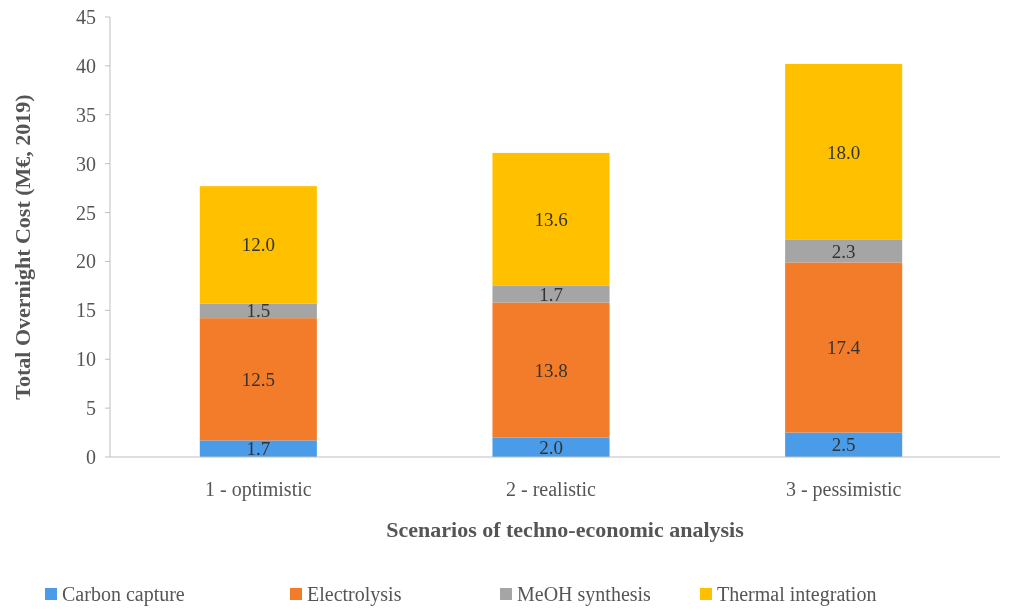  What do you see at coordinates (86, 261) in the screenshot?
I see `y-tick-label: 20` at bounding box center [86, 261].